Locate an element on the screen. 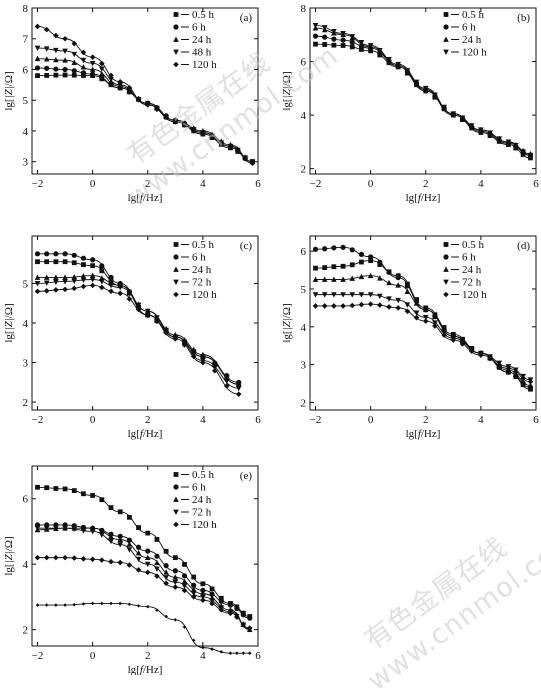 The width and height of the screenshot is (541, 697). x-tick-label: −2 is located at coordinates (38, 656).